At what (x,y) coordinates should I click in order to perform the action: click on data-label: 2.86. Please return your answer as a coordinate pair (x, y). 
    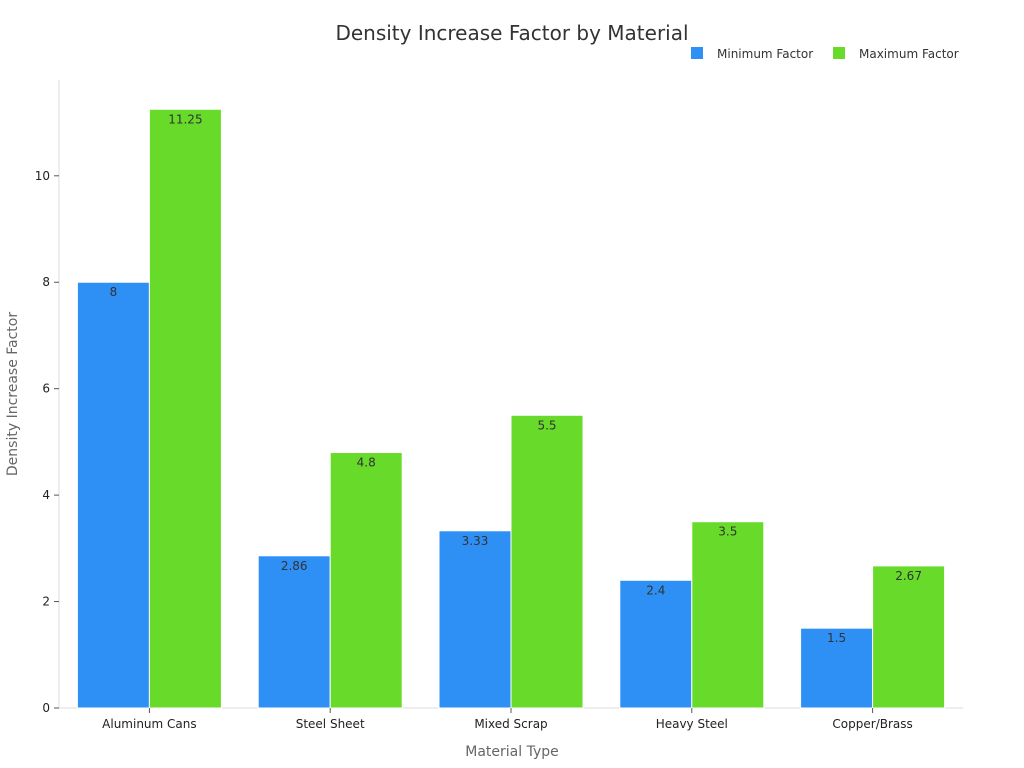
    Looking at the image, I should click on (294, 566).